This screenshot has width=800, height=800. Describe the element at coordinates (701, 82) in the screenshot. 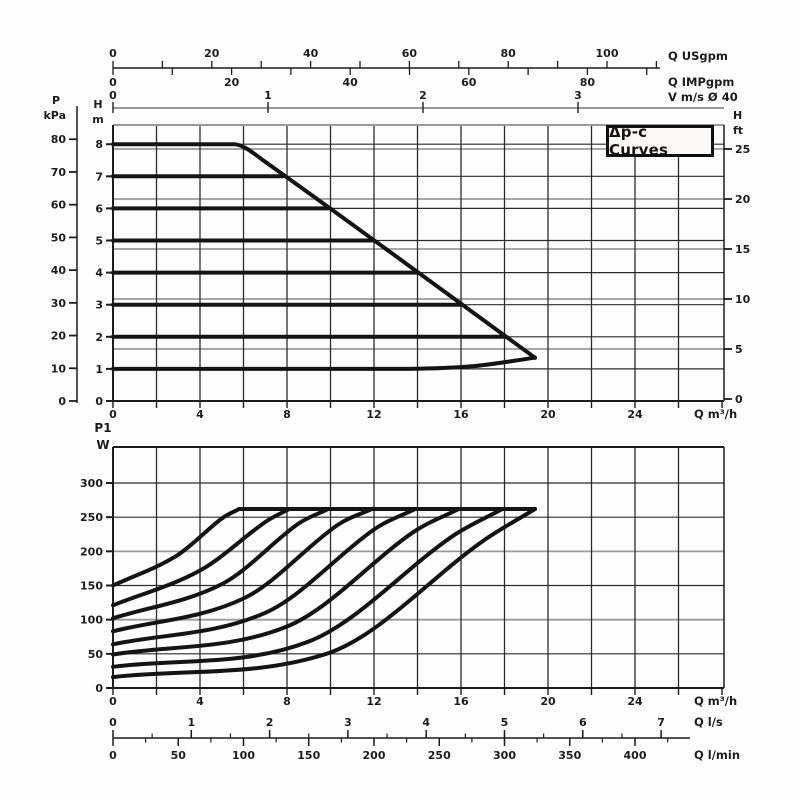

I see `impgpm-axis-title: Q IMPgpm` at that location.